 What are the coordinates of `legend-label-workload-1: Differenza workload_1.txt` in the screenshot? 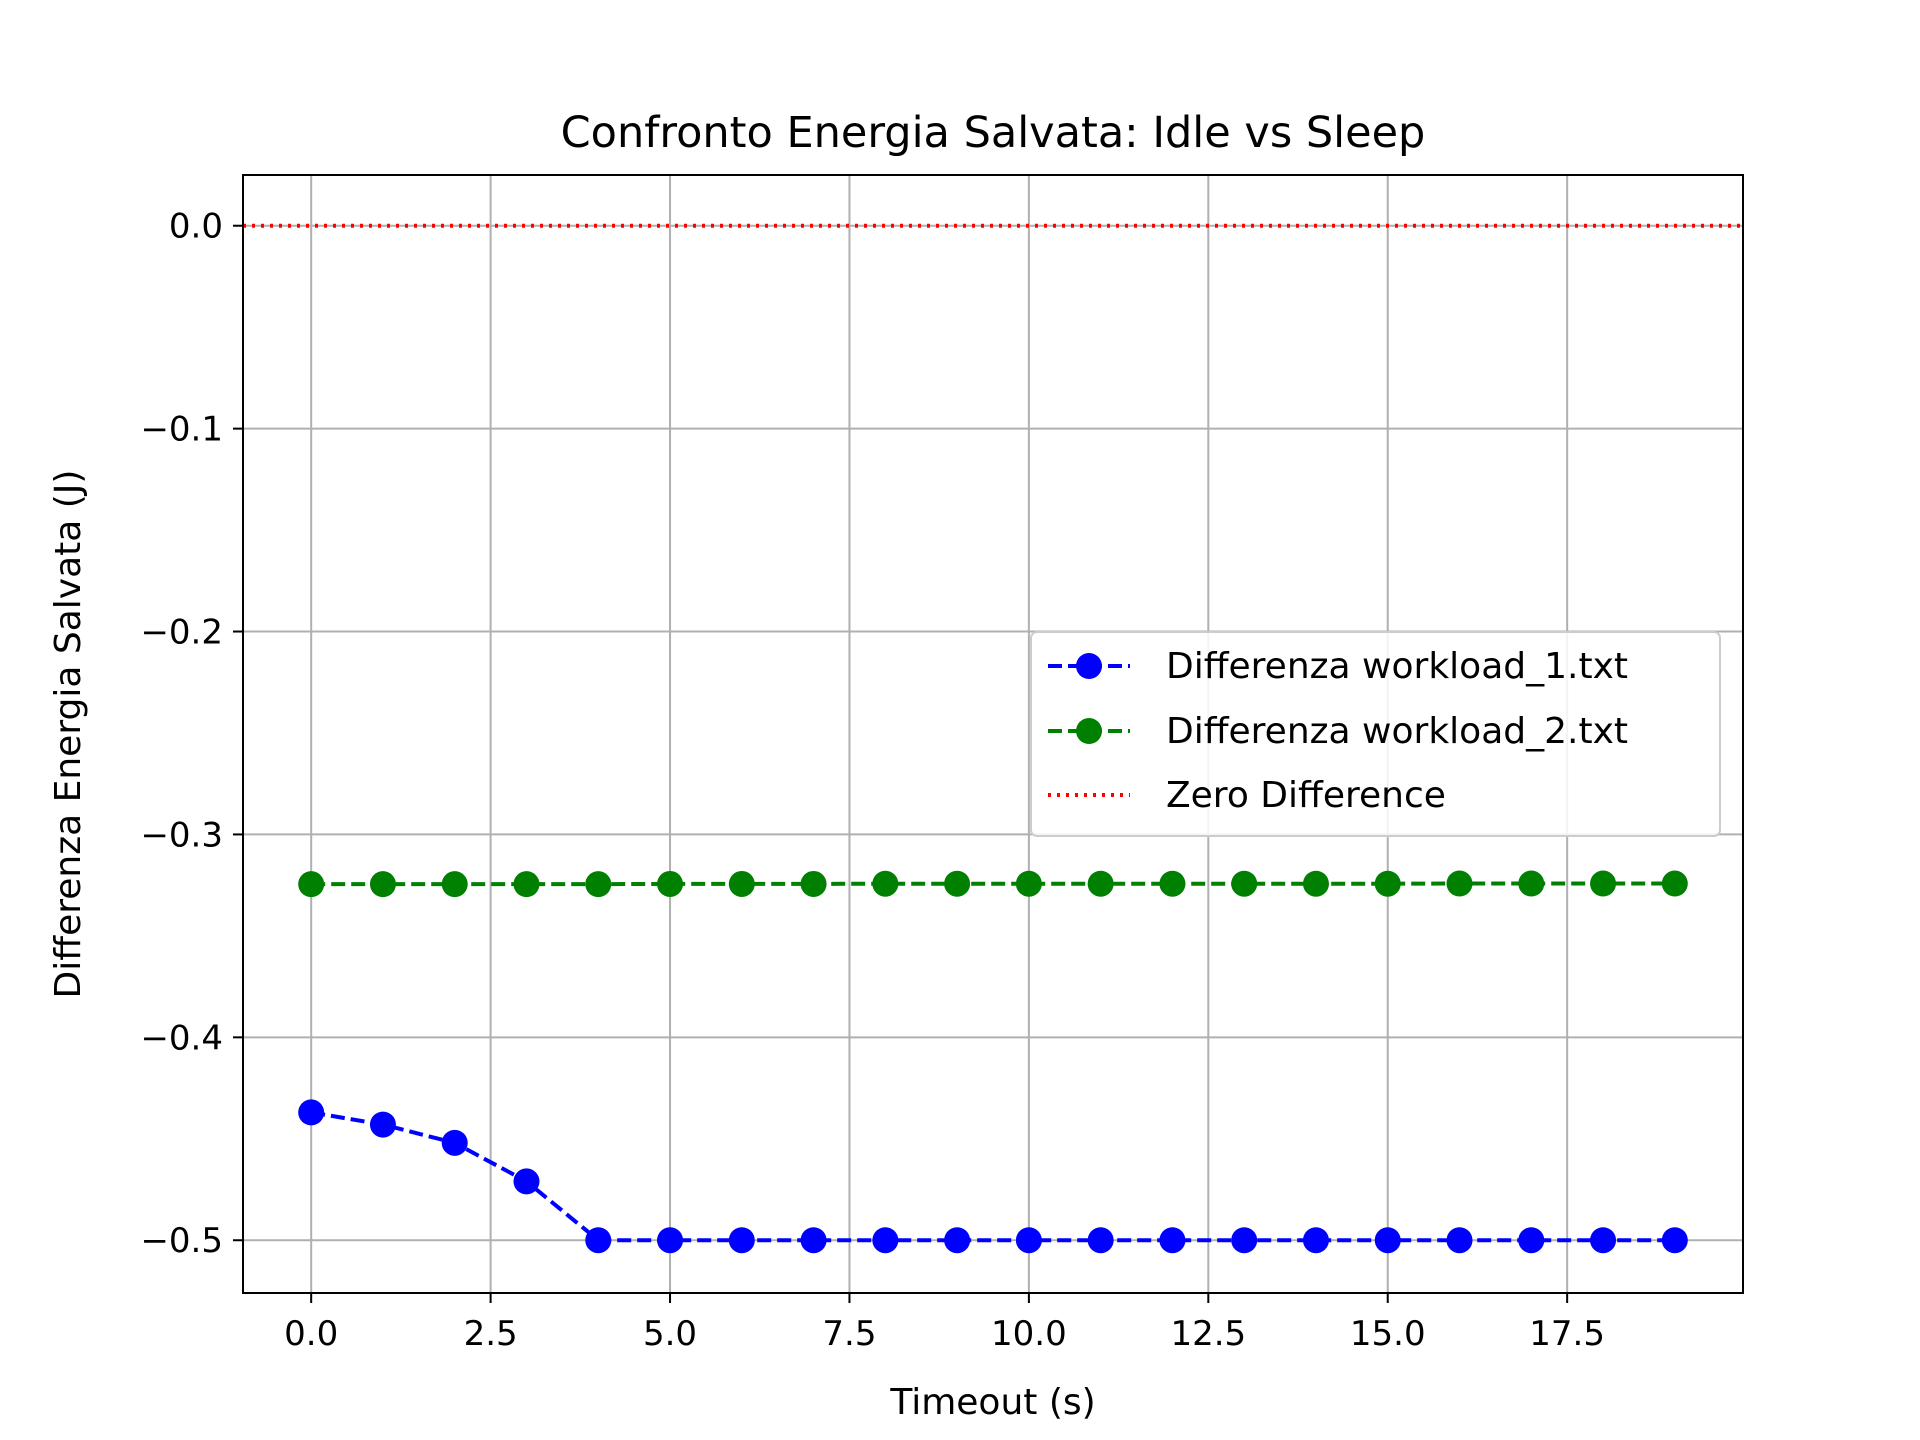 It's located at (1397, 666).